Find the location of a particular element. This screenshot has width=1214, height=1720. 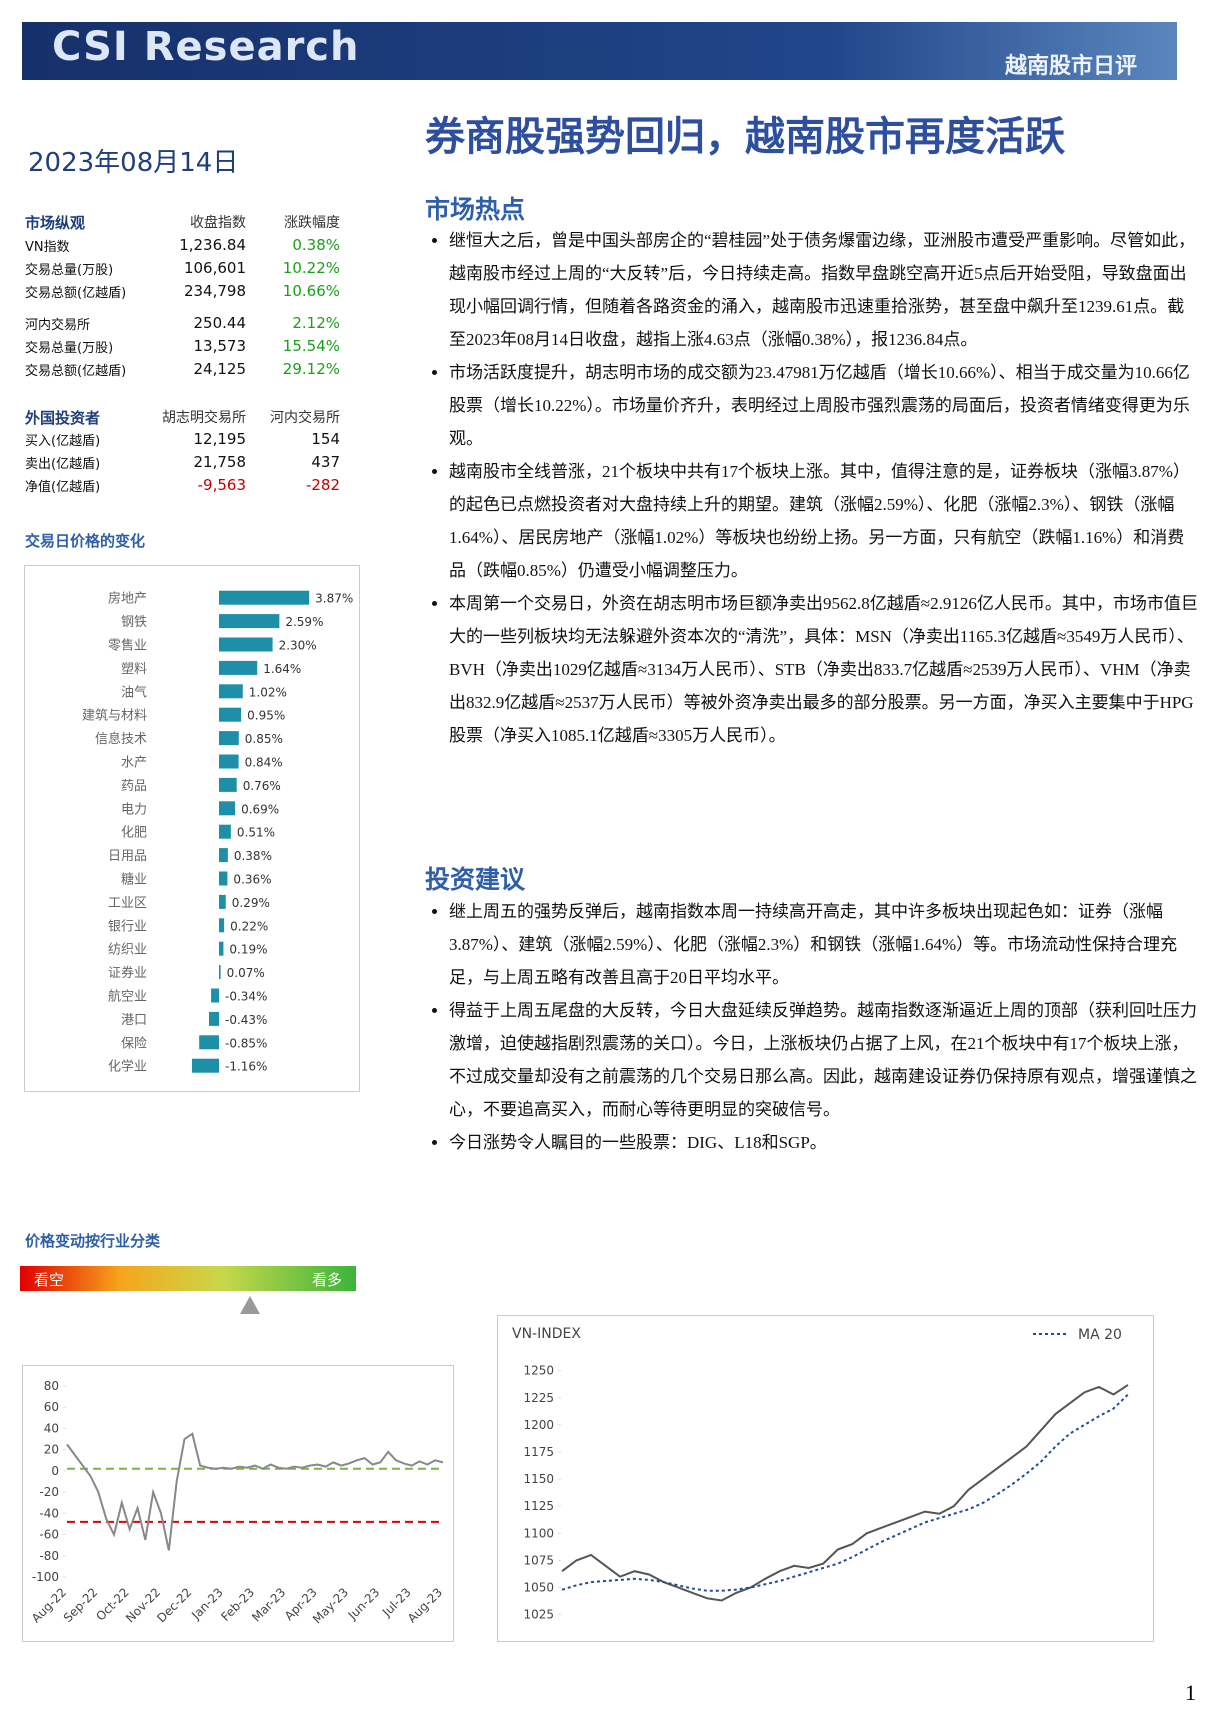

category-label: 药品 is located at coordinates (134, 786).